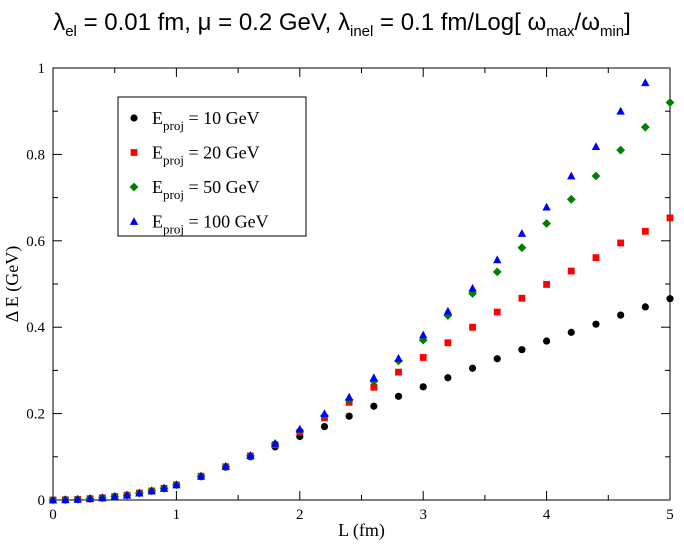  What do you see at coordinates (587, 22) in the screenshot?
I see `title-segment-6: /ω` at bounding box center [587, 22].